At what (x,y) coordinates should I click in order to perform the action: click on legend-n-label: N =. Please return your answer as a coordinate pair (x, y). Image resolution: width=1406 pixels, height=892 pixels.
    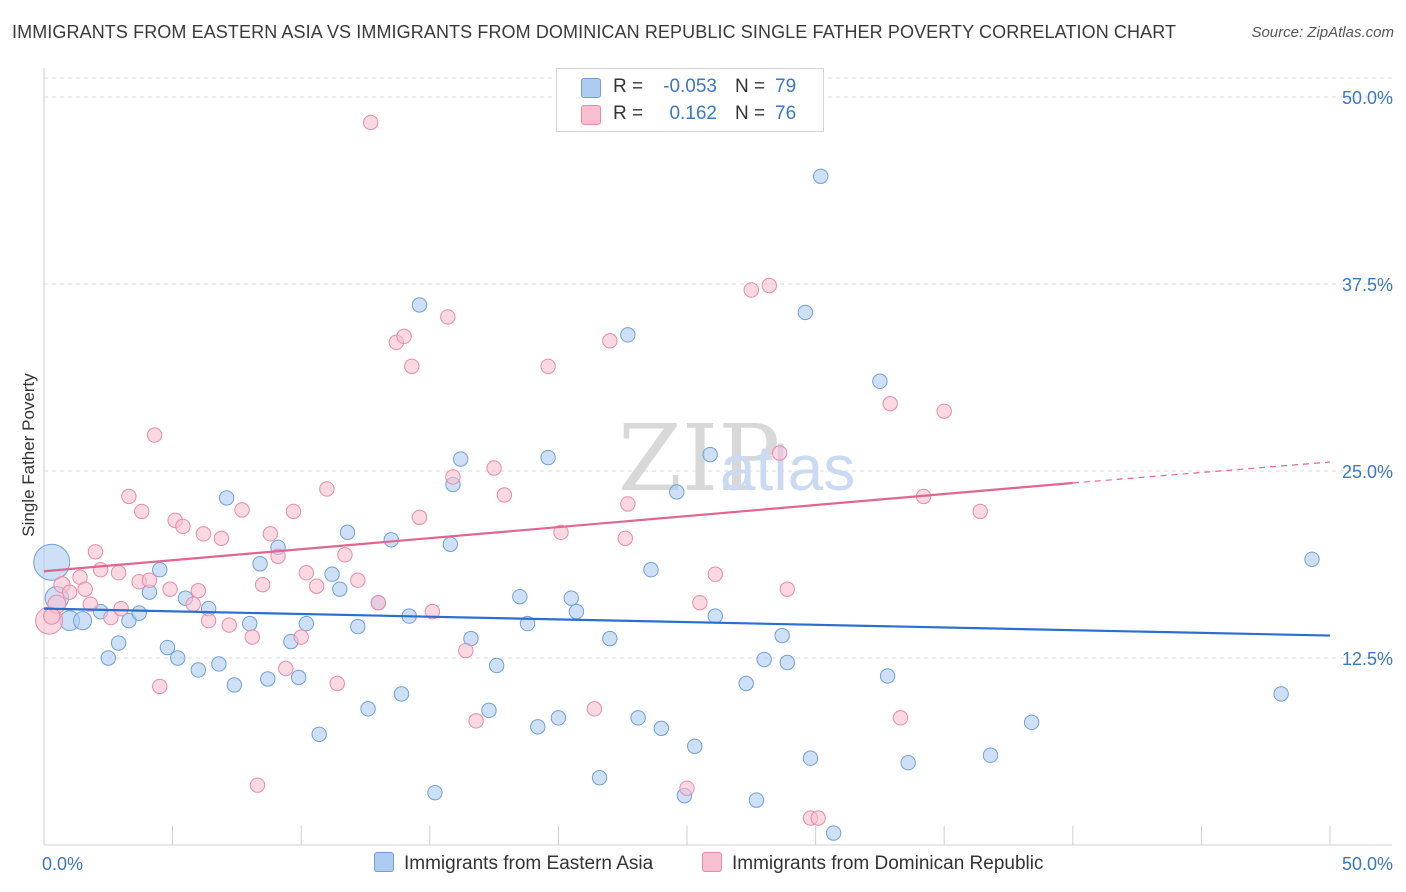
    Looking at the image, I should click on (750, 113).